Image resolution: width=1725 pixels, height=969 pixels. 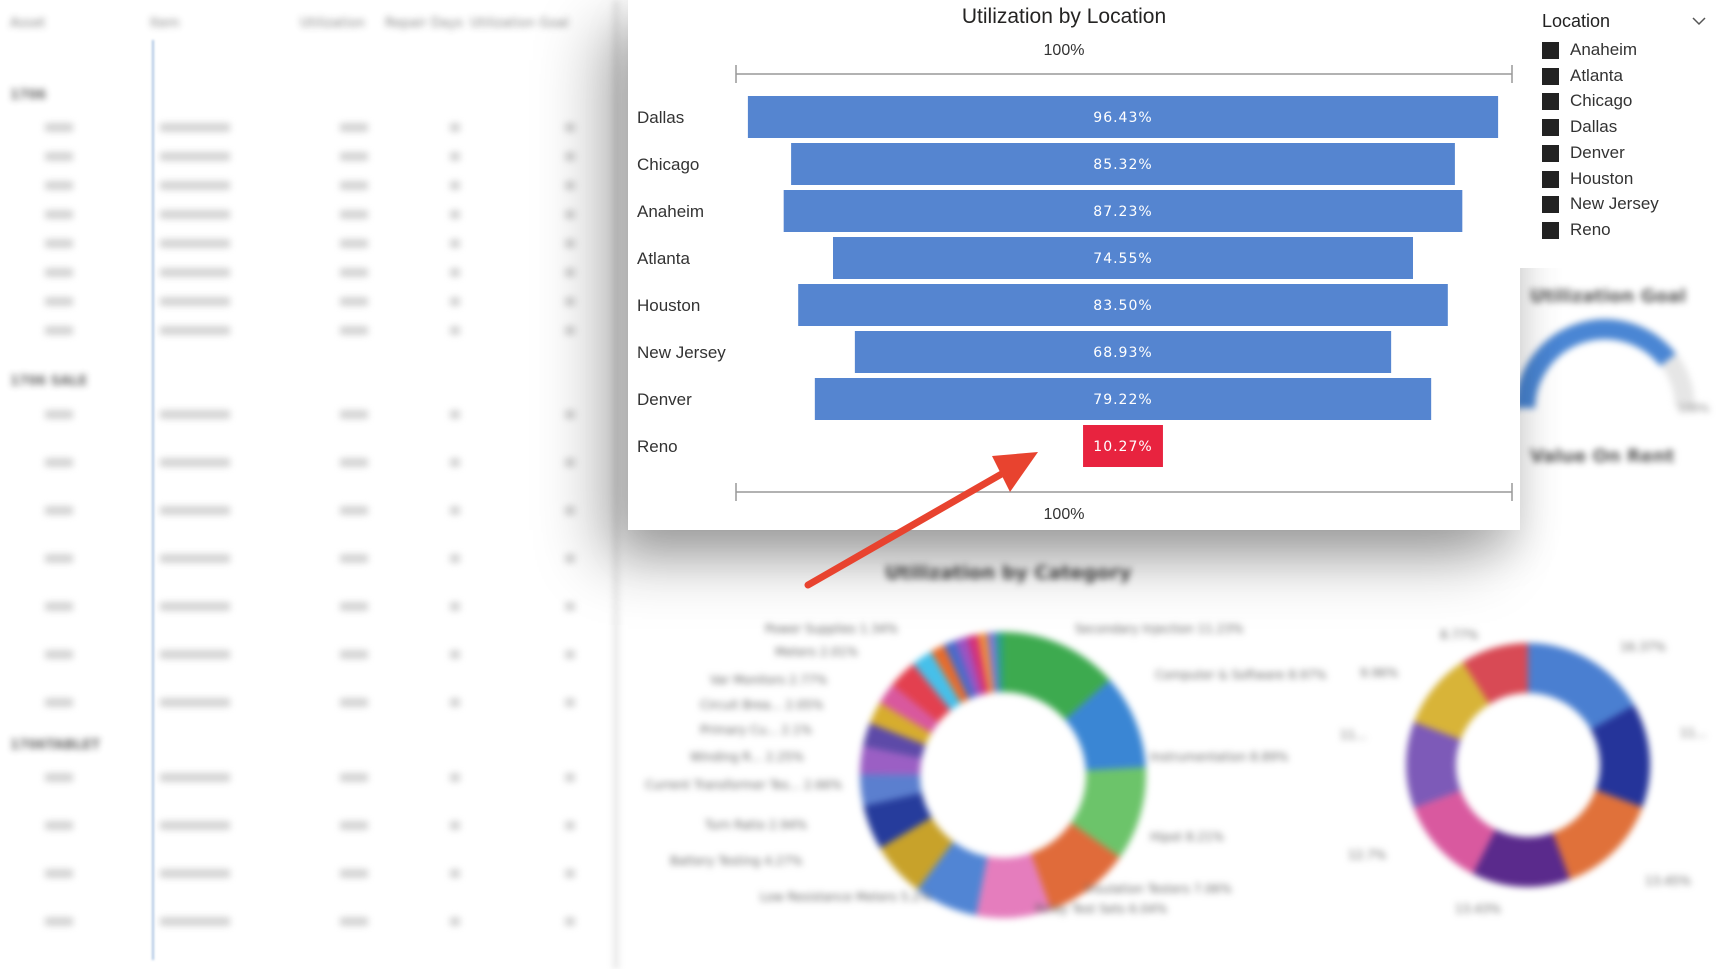 I want to click on bar-value-label: 83.50%, so click(x=1122, y=306).